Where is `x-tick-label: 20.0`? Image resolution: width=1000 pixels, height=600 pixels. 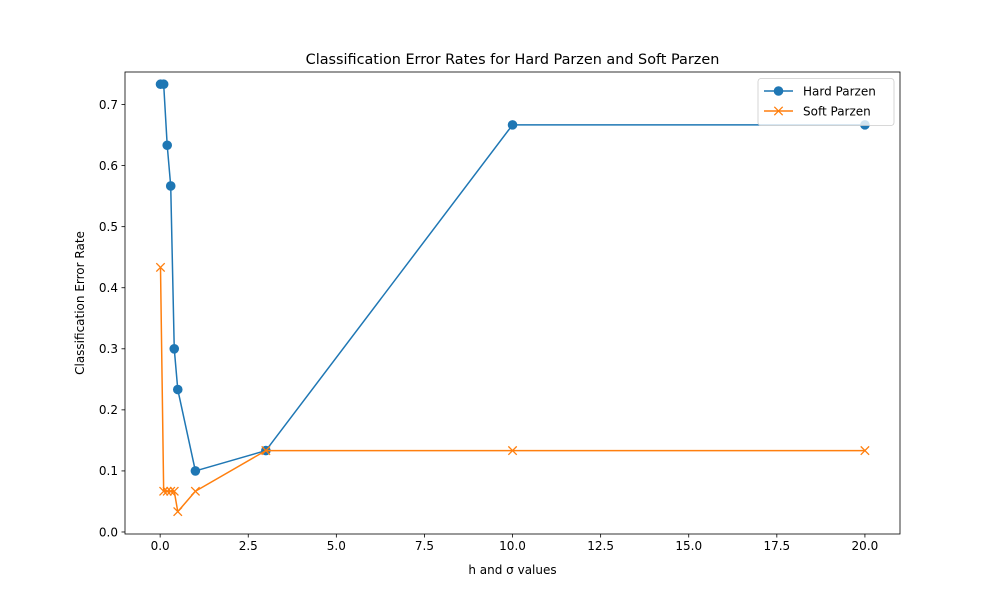 x-tick-label: 20.0 is located at coordinates (865, 546).